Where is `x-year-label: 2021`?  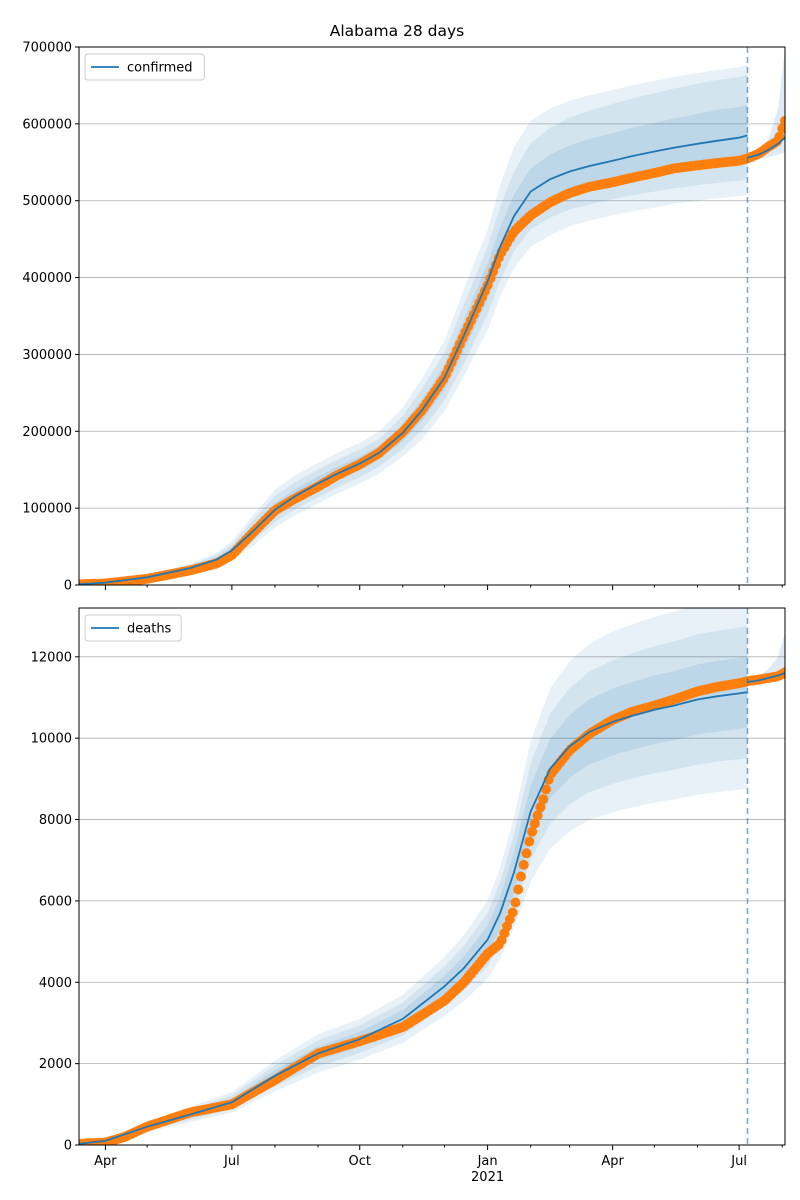
x-year-label: 2021 is located at coordinates (487, 1177).